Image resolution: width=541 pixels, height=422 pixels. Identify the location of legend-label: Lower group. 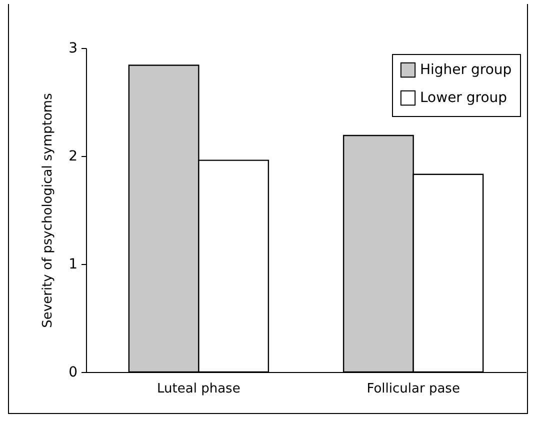
(464, 98).